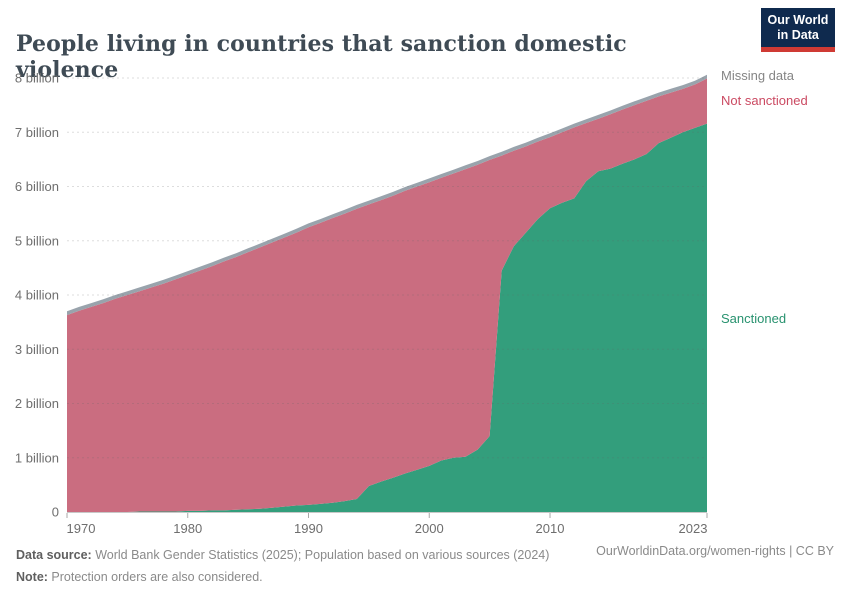 This screenshot has height=600, width=850. I want to click on x-tick-label: 2000, so click(429, 528).